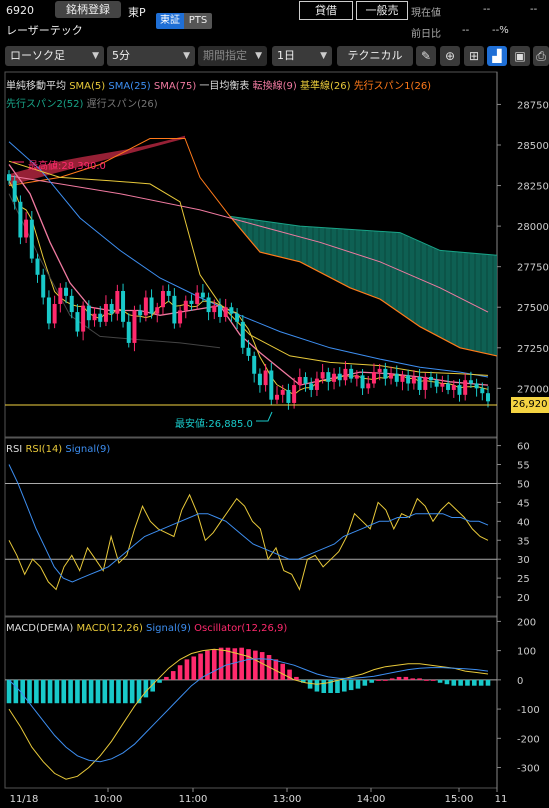 The width and height of the screenshot is (549, 808). I want to click on price-tick-label: 28250, so click(533, 187).